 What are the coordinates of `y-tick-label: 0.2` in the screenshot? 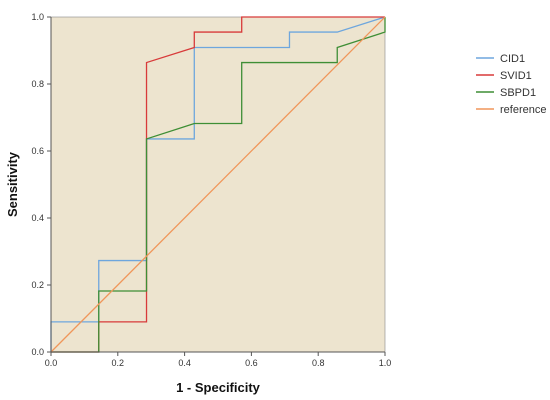 It's located at (37, 285).